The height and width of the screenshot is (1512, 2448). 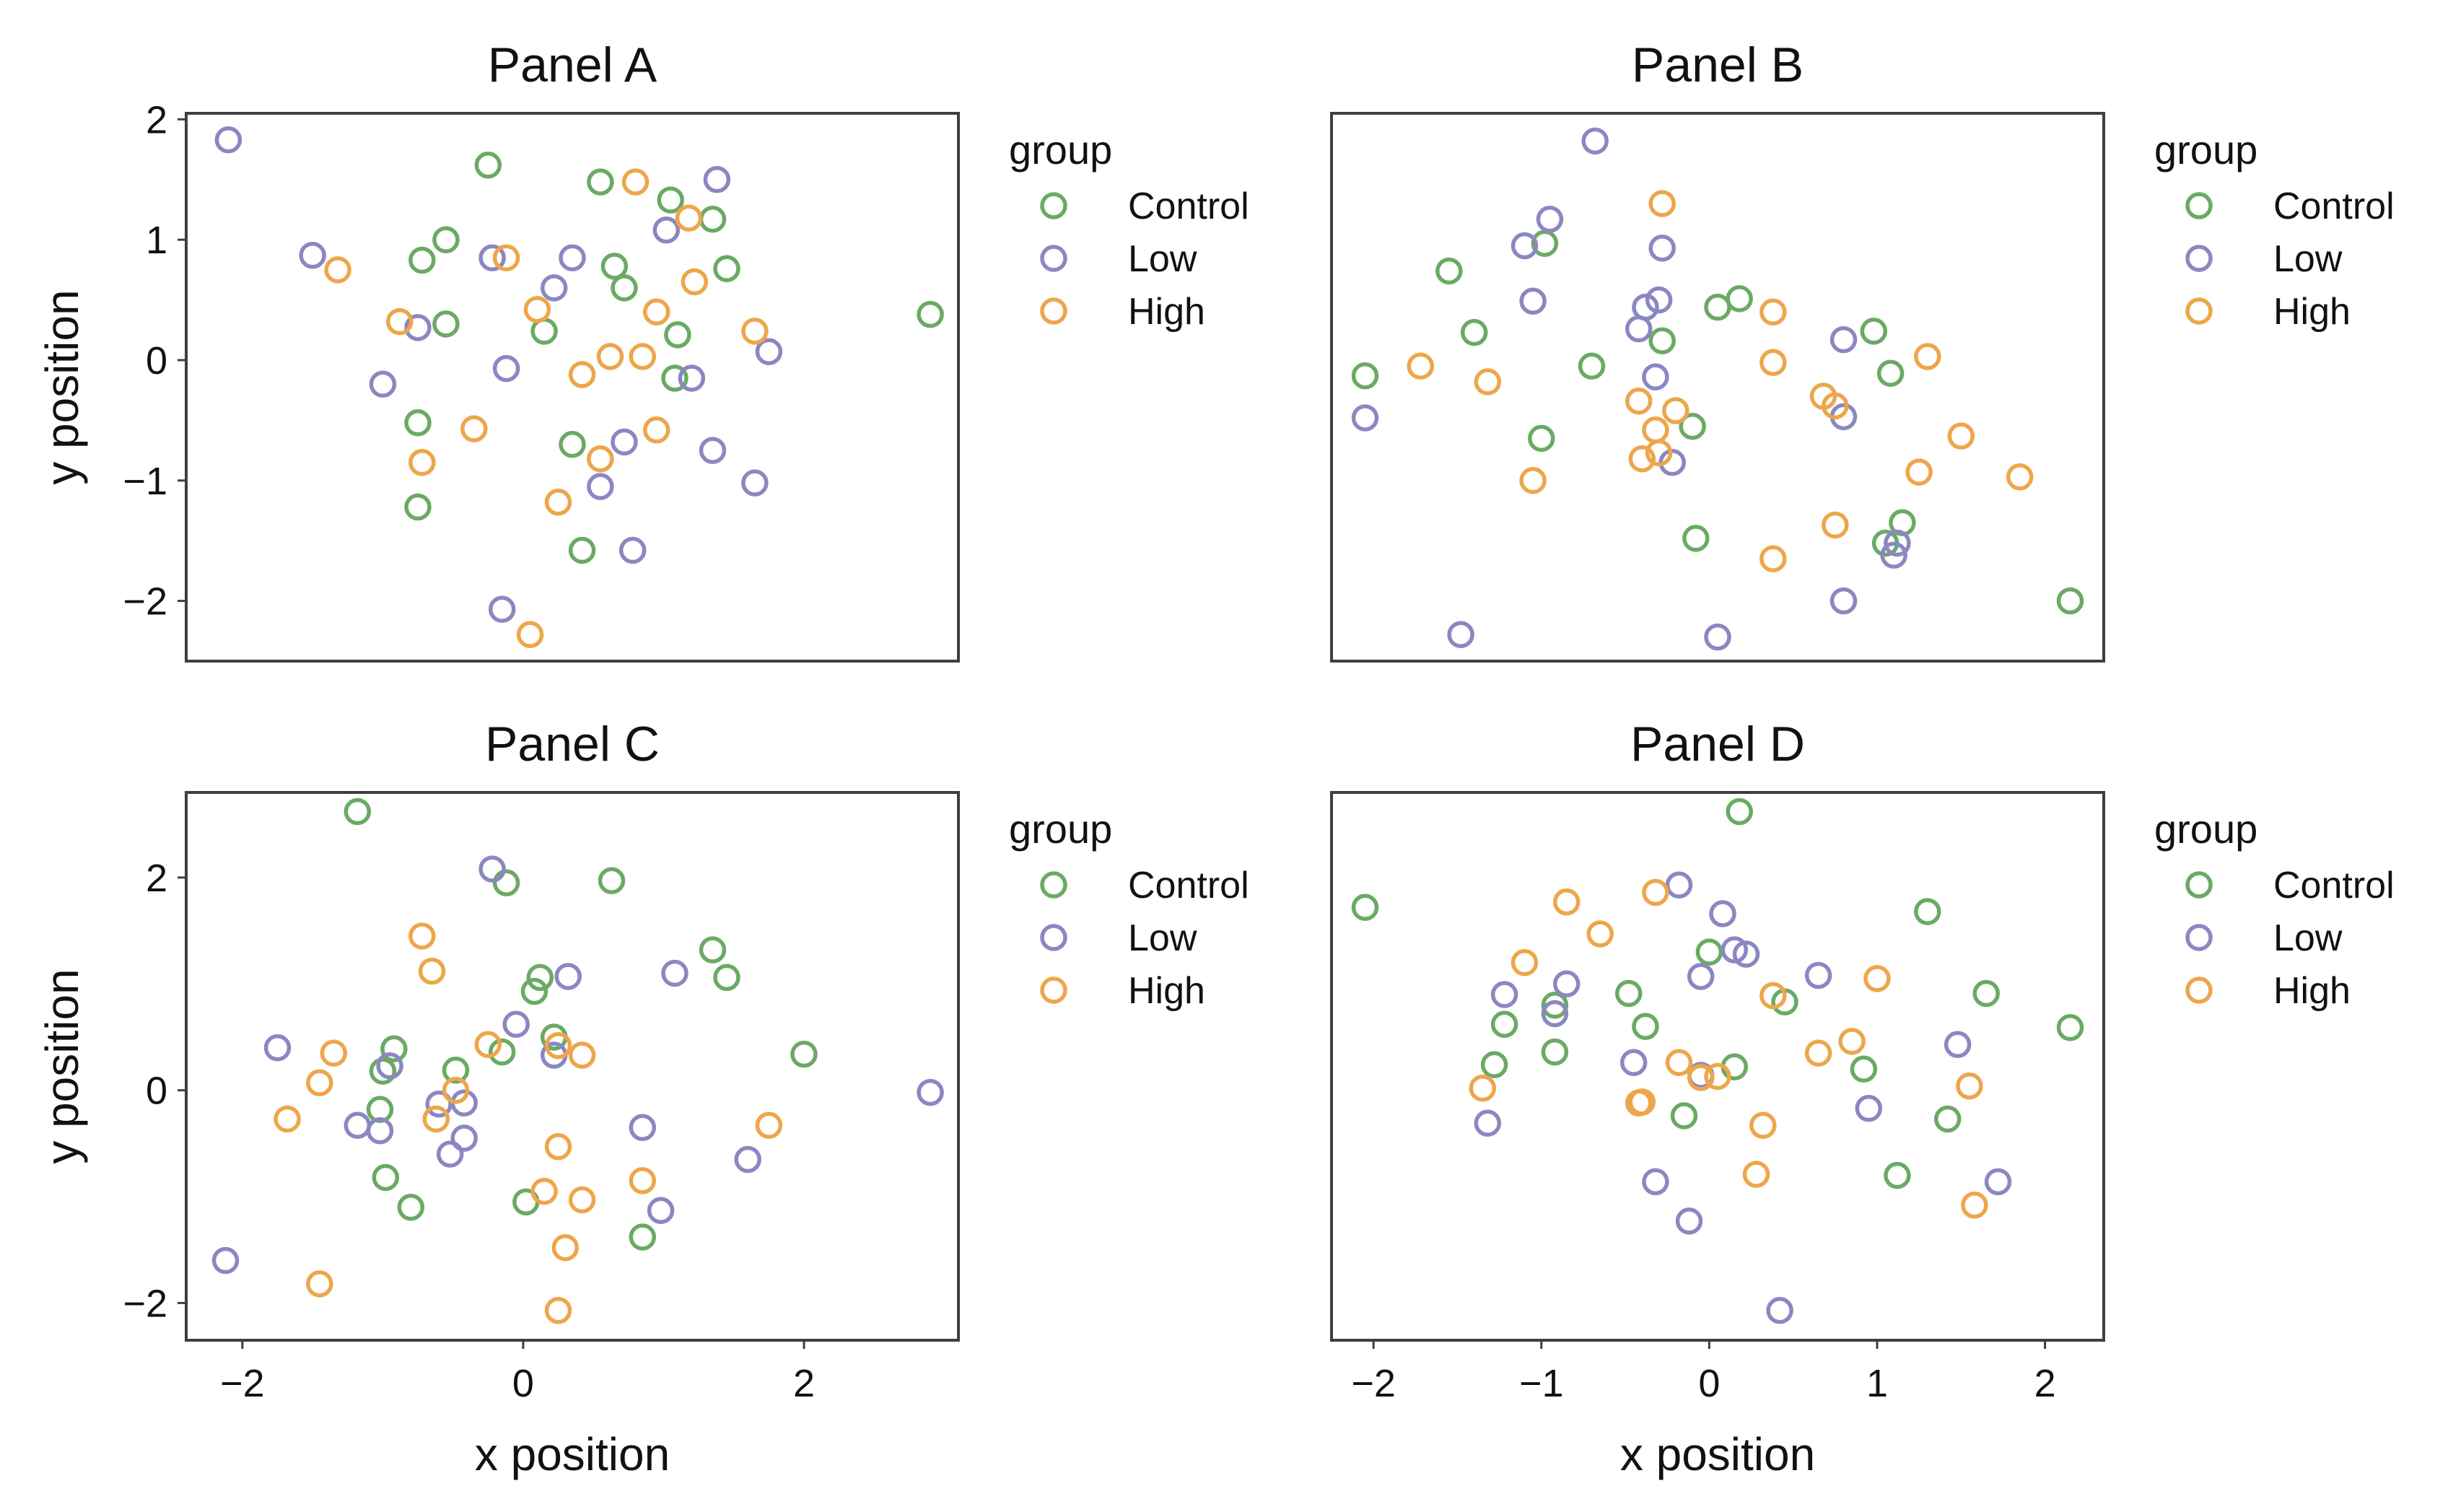 What do you see at coordinates (145, 1303) in the screenshot?
I see `y-tick-label: −2` at bounding box center [145, 1303].